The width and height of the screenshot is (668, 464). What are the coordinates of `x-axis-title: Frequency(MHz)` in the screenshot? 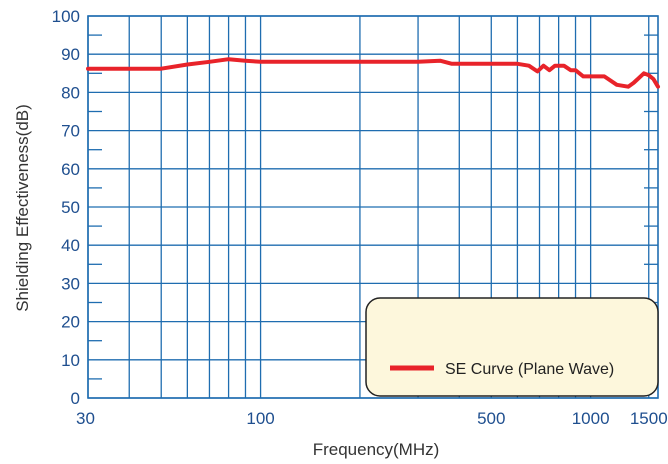 It's located at (376, 449).